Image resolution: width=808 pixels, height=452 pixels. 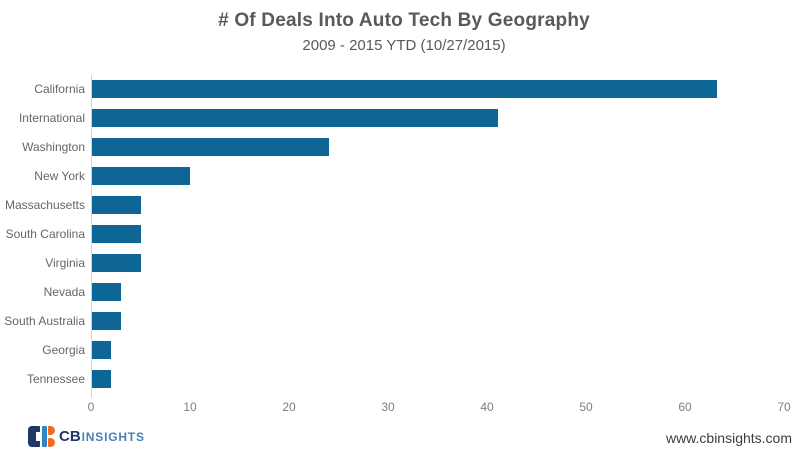 What do you see at coordinates (45, 233) in the screenshot?
I see `category-label: South Carolina` at bounding box center [45, 233].